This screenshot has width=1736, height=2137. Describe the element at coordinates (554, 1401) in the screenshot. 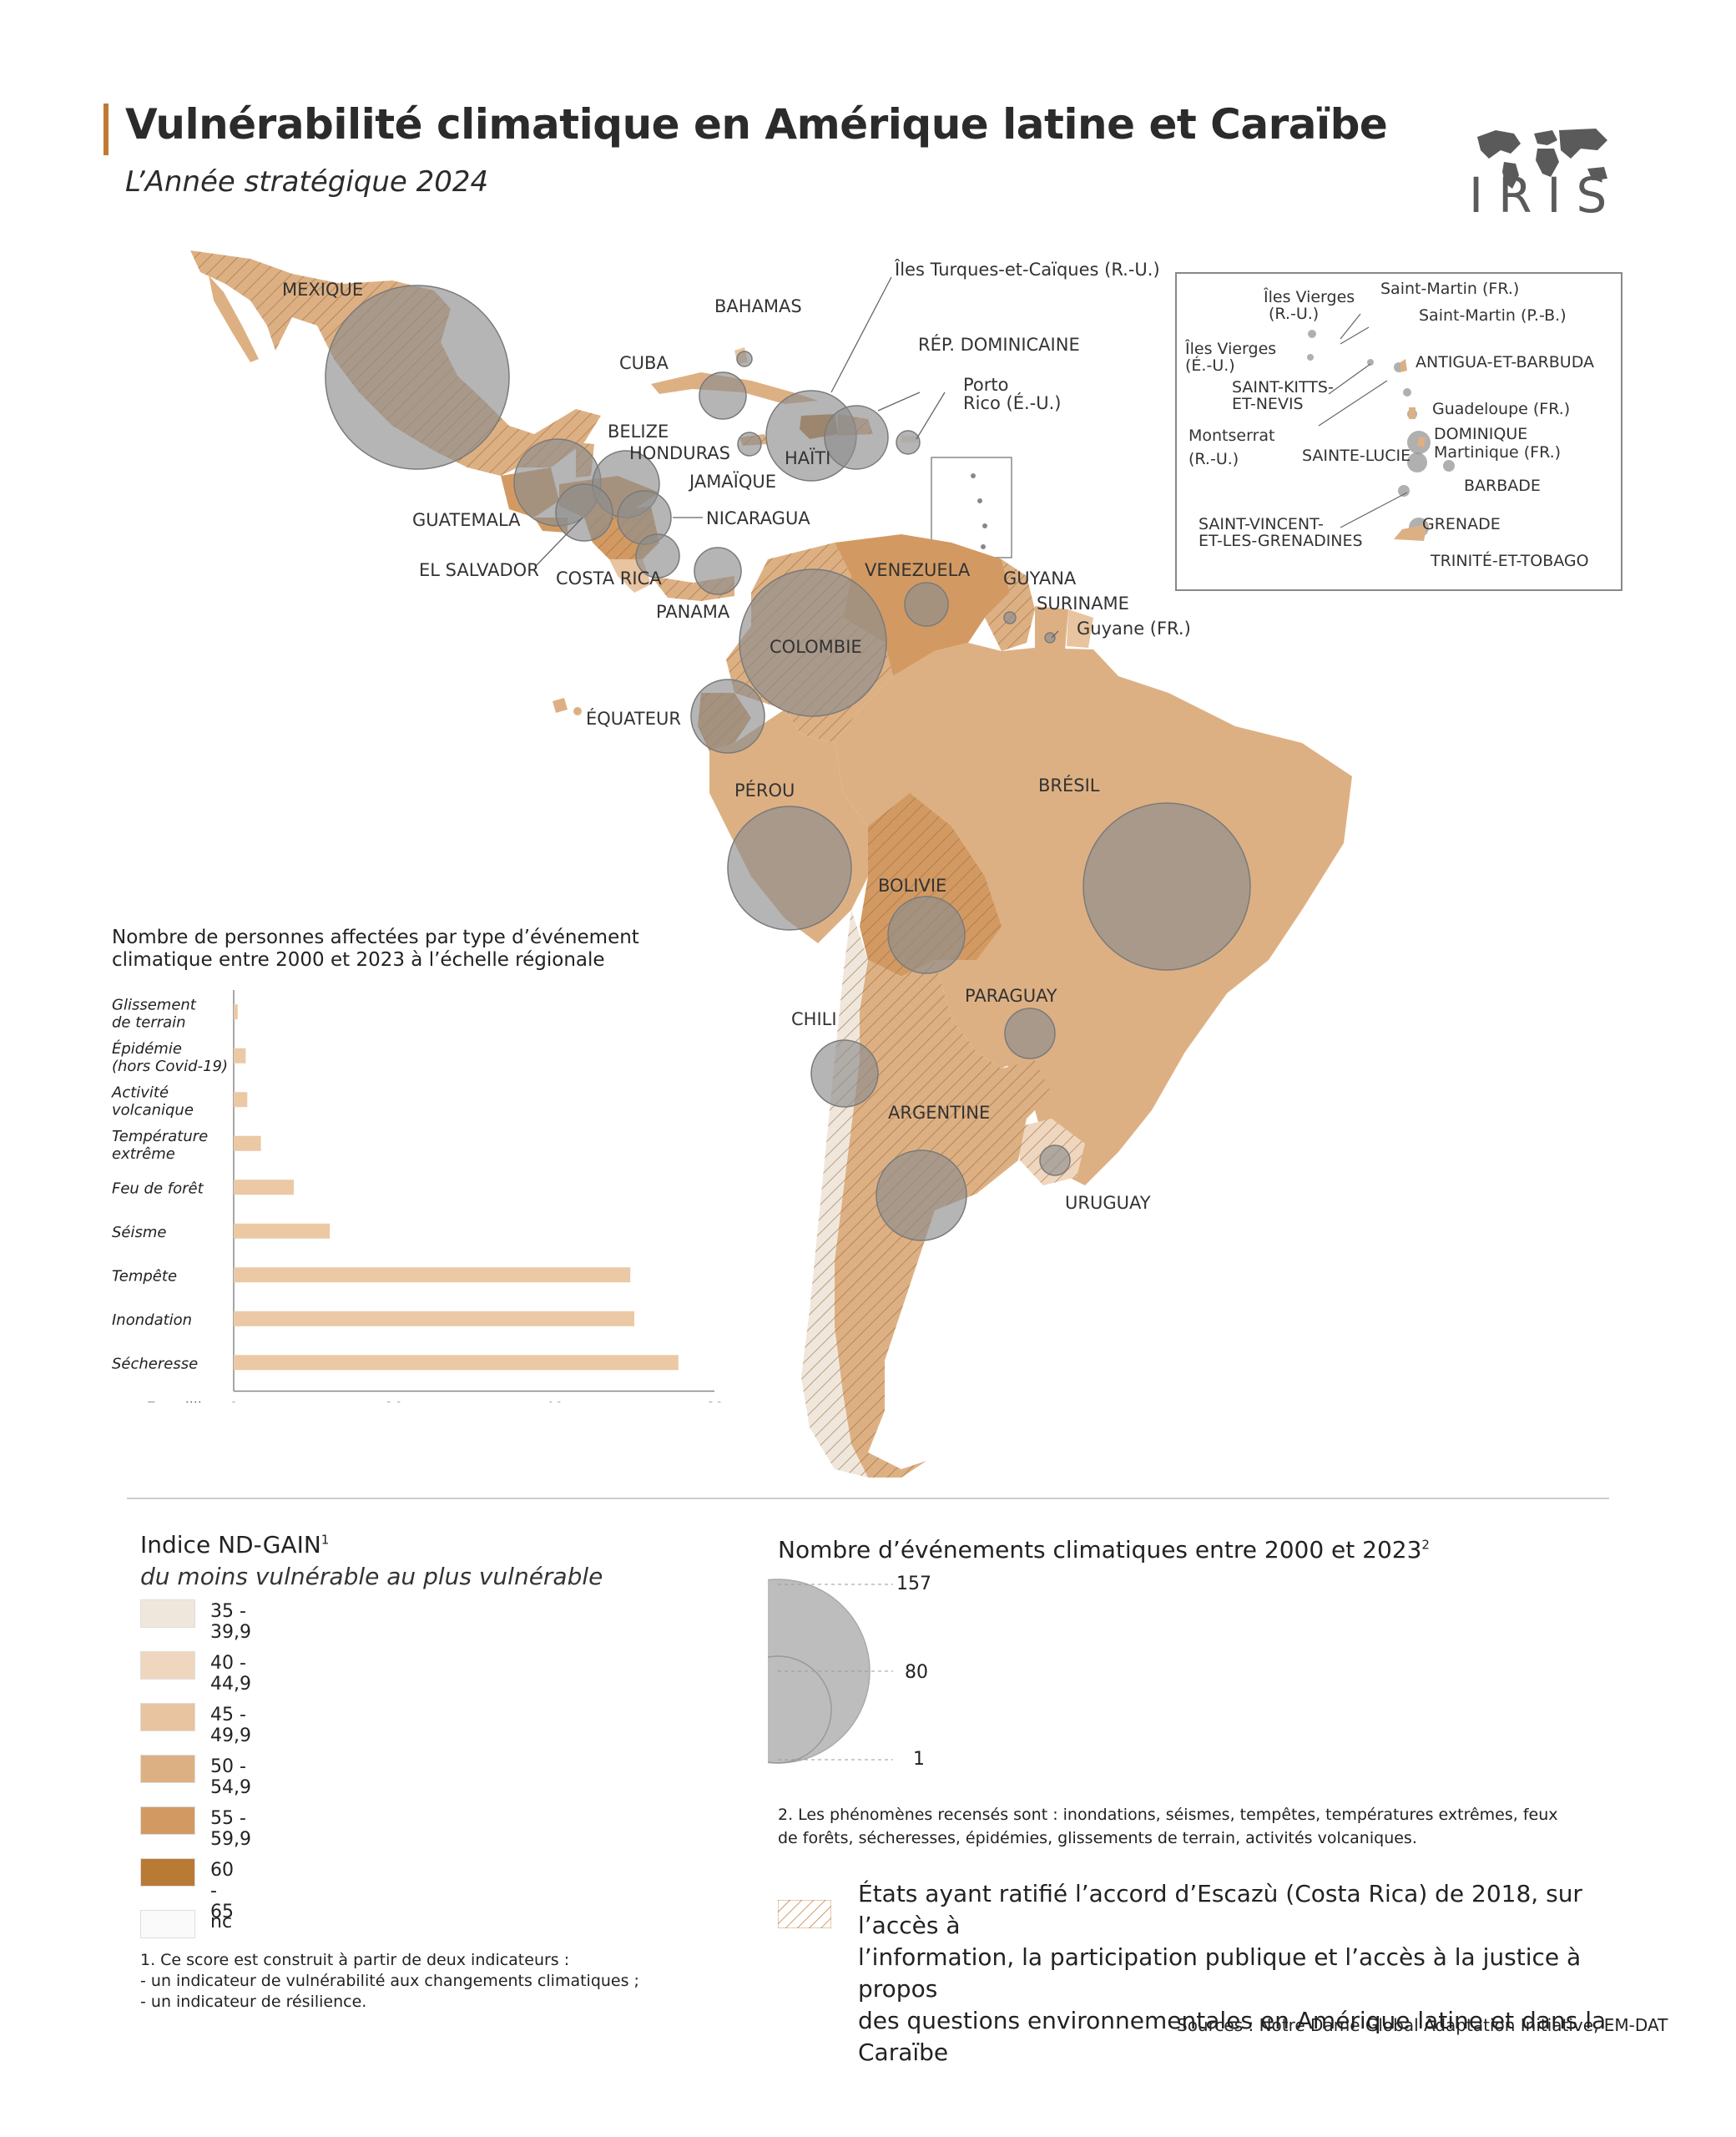

I see `x-tick-label: 40` at that location.